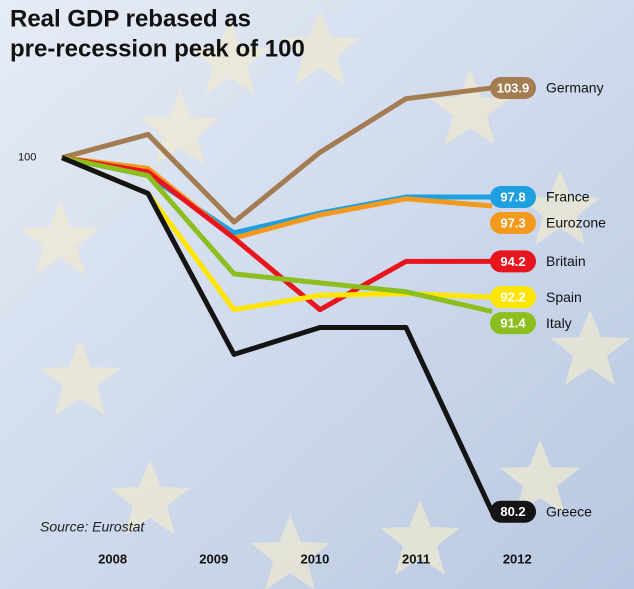  Describe the element at coordinates (566, 261) in the screenshot. I see `legend-label: Britain` at that location.